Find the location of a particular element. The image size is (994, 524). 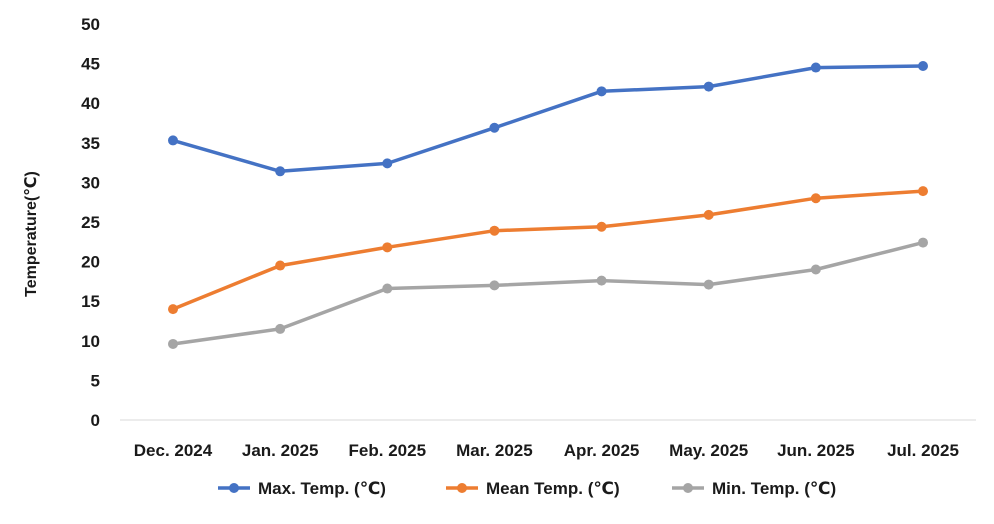

x-tick-label: Apr. 2025 is located at coordinates (602, 450).